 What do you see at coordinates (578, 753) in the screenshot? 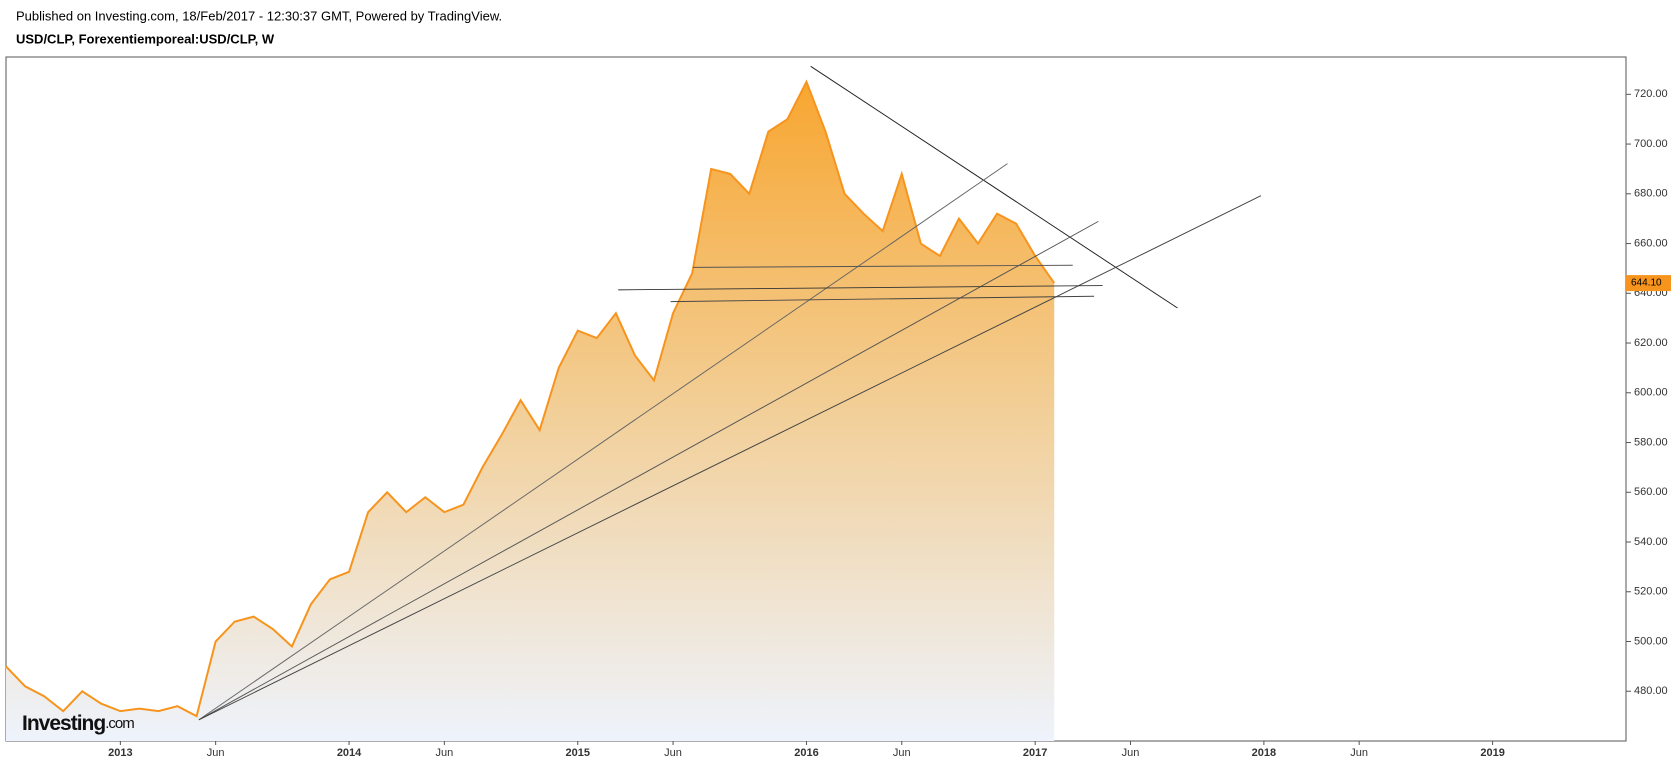
I see `x-tick-label: 2015` at bounding box center [578, 753].